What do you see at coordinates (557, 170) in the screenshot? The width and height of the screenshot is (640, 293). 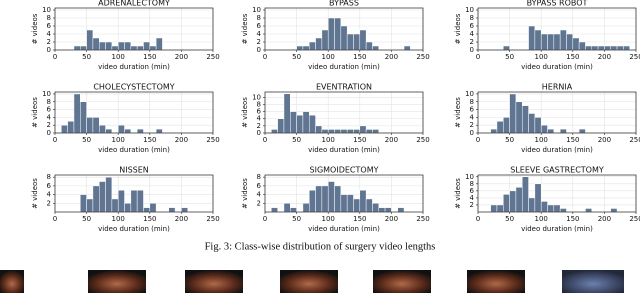 I see `chart-title: SLEEVE GASTRECTOMY` at bounding box center [557, 170].